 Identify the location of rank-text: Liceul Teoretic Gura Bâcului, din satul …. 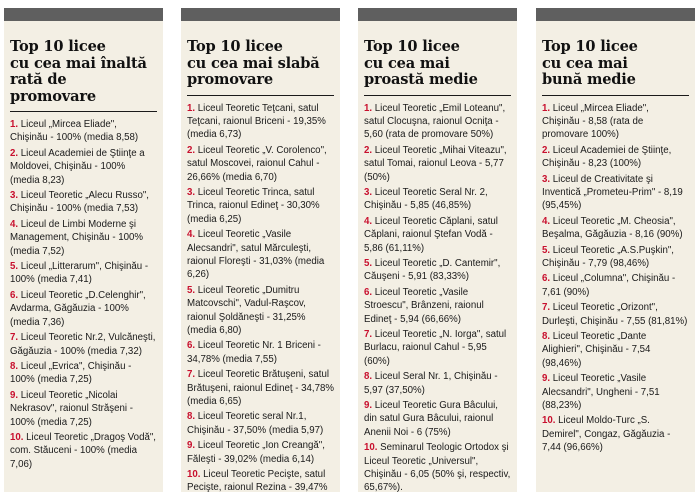
(431, 419).